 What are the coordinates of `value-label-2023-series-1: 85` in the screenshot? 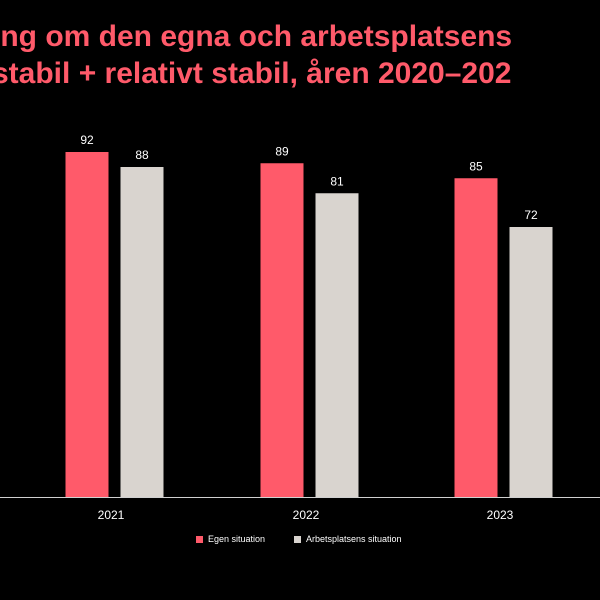 It's located at (476, 166).